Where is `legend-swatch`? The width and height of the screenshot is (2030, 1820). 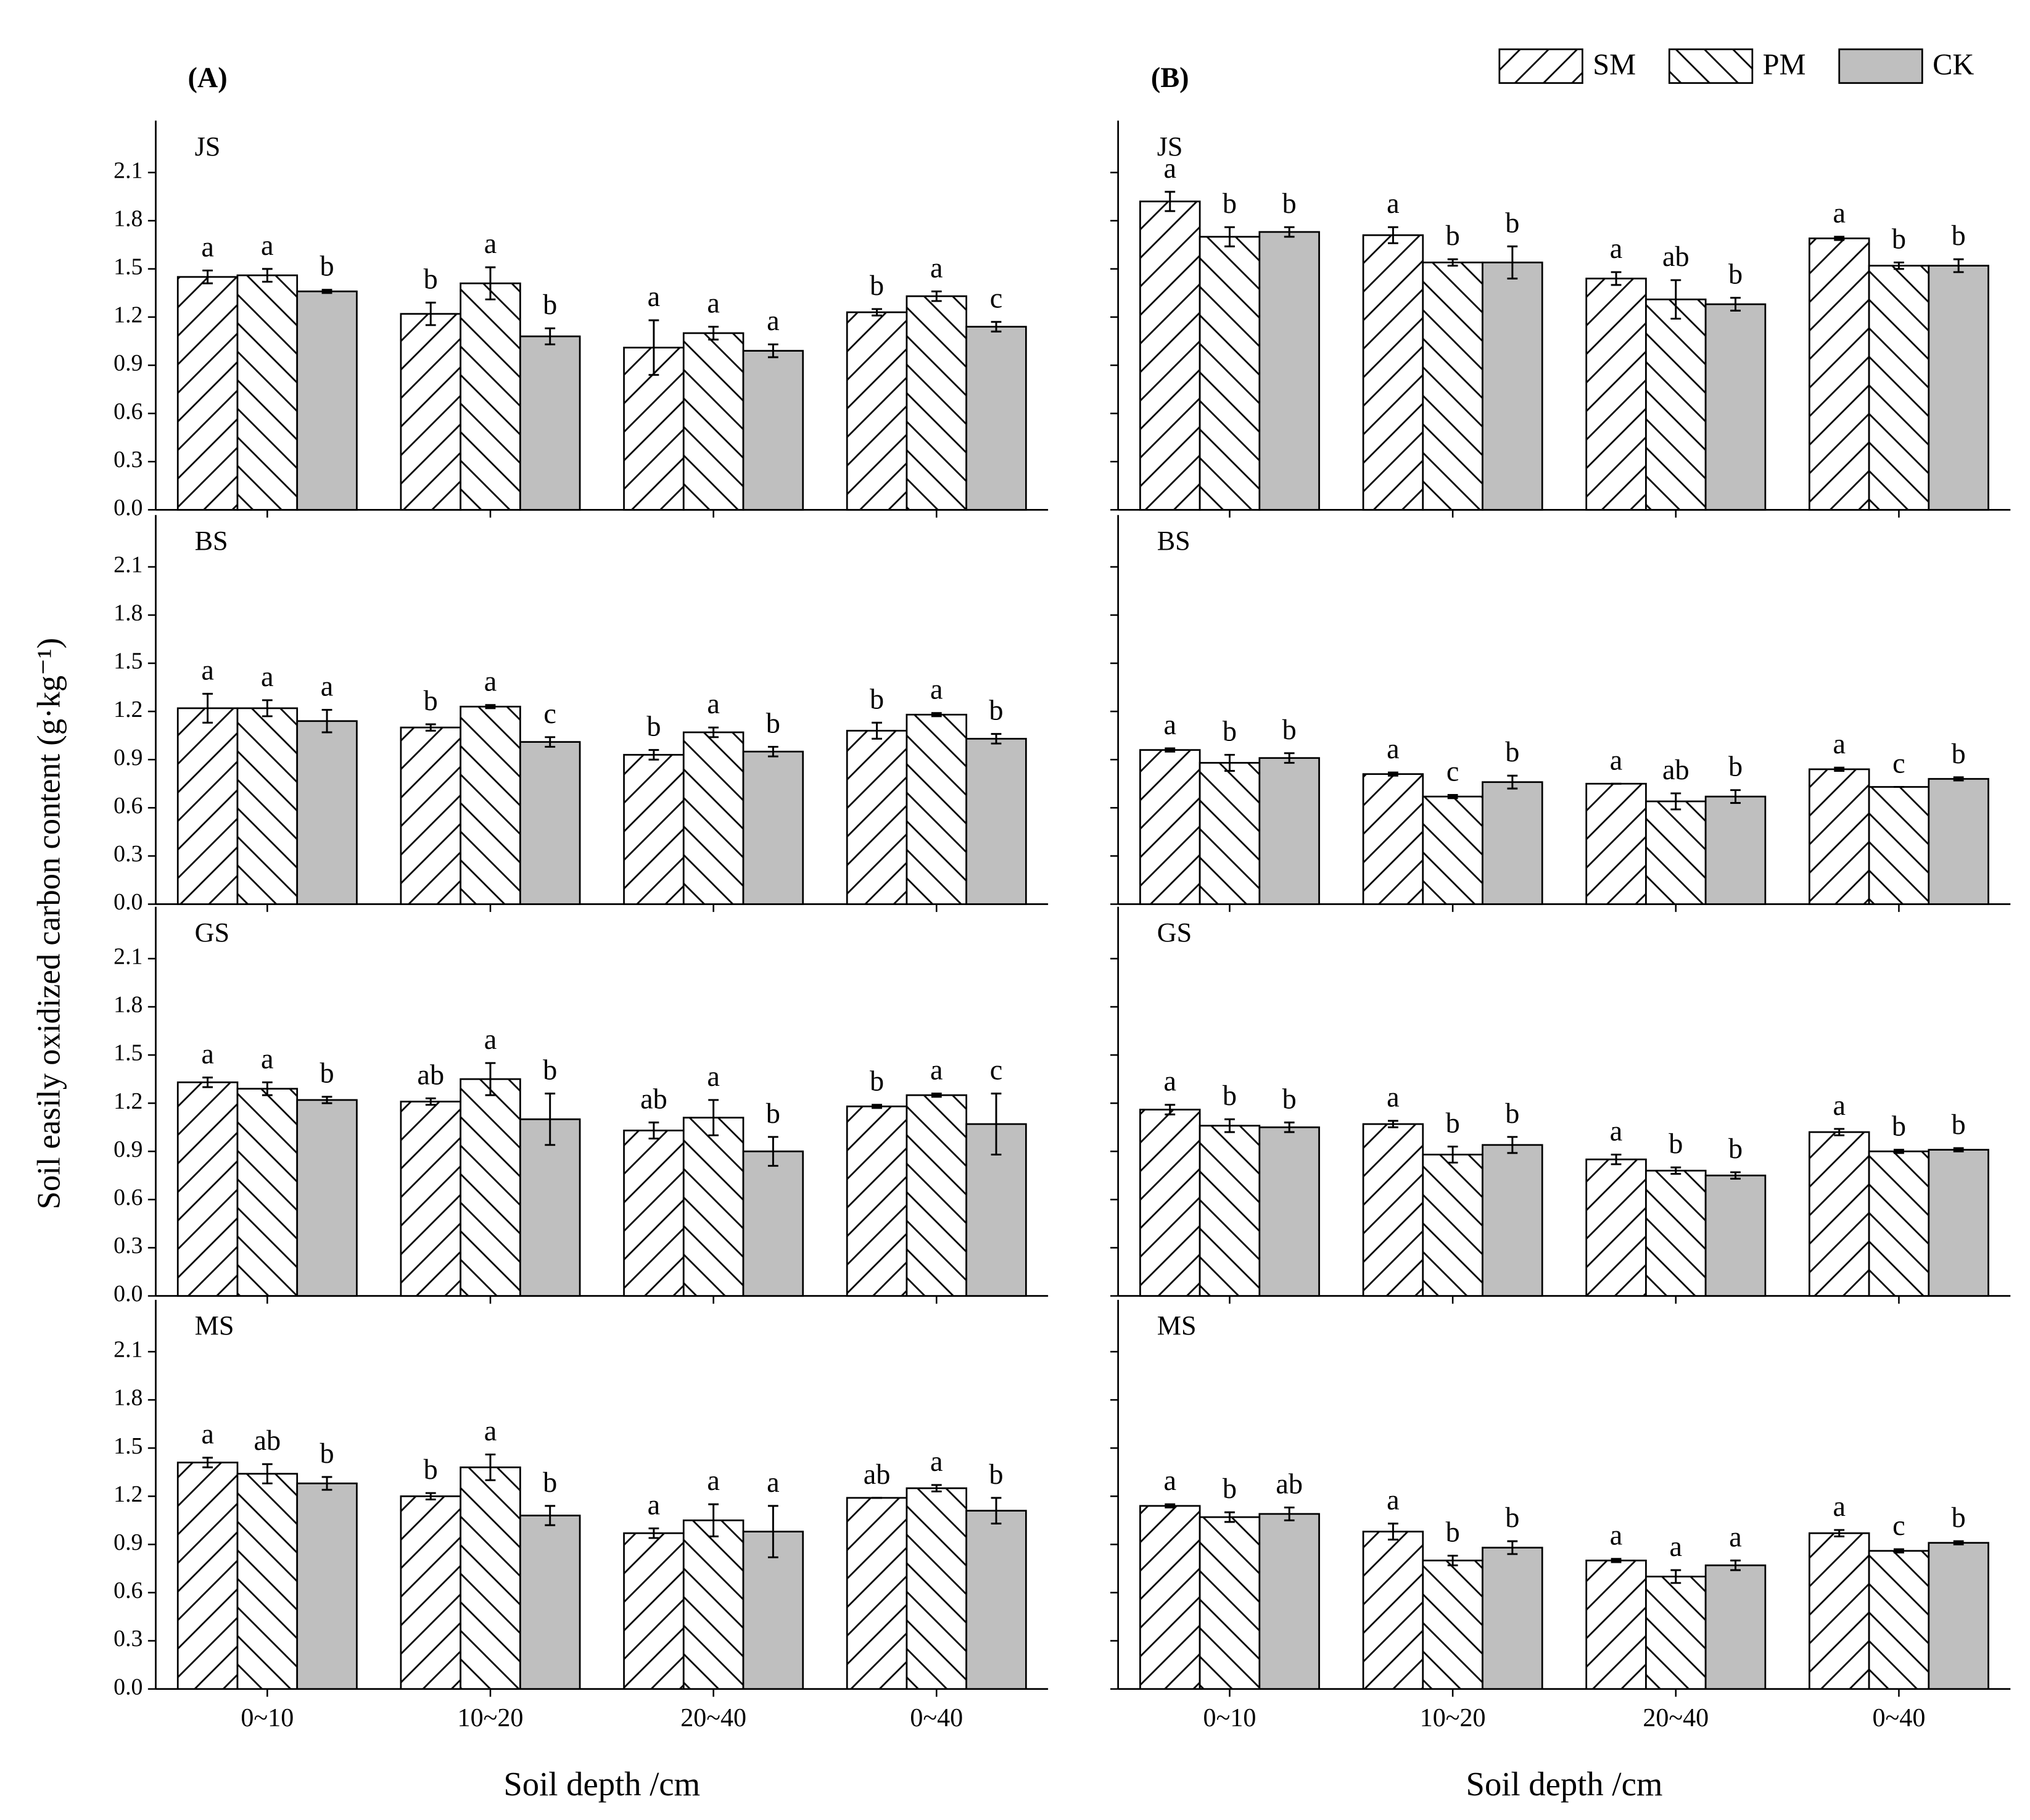 legend-swatch is located at coordinates (1541, 66).